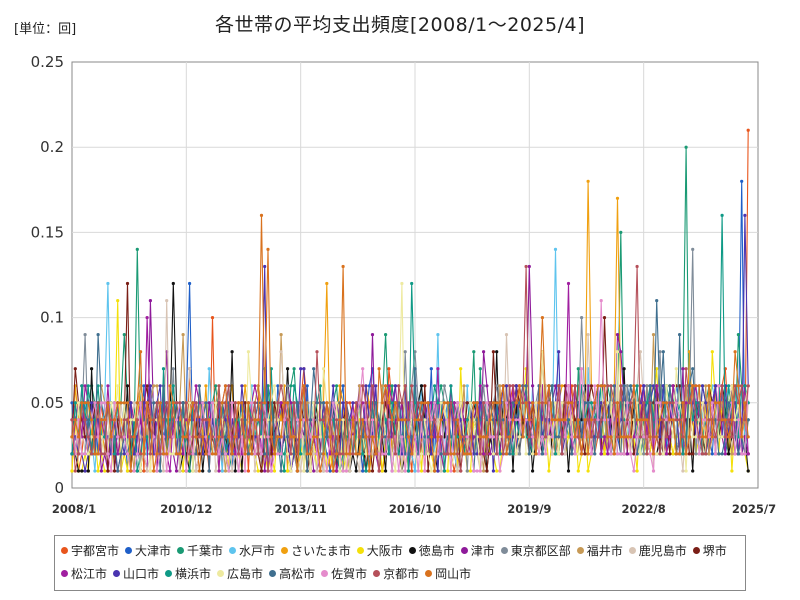 This screenshot has width=800, height=600. I want to click on legend-item: 大津市, so click(148, 551).